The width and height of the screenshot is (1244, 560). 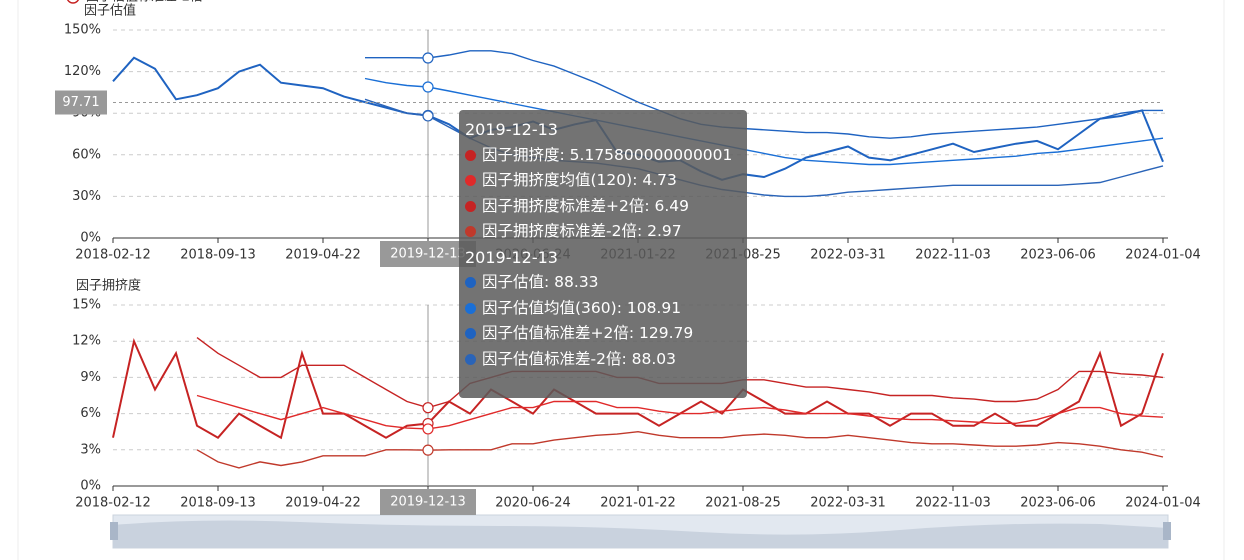 What do you see at coordinates (90, 449) in the screenshot?
I see `y-tick-label: 3%` at bounding box center [90, 449].